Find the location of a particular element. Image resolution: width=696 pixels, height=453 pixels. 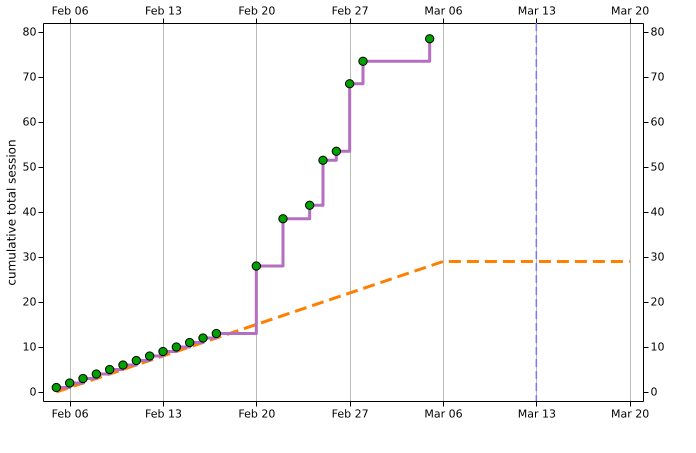

x-tick-label: Feb 06 is located at coordinates (70, 414).